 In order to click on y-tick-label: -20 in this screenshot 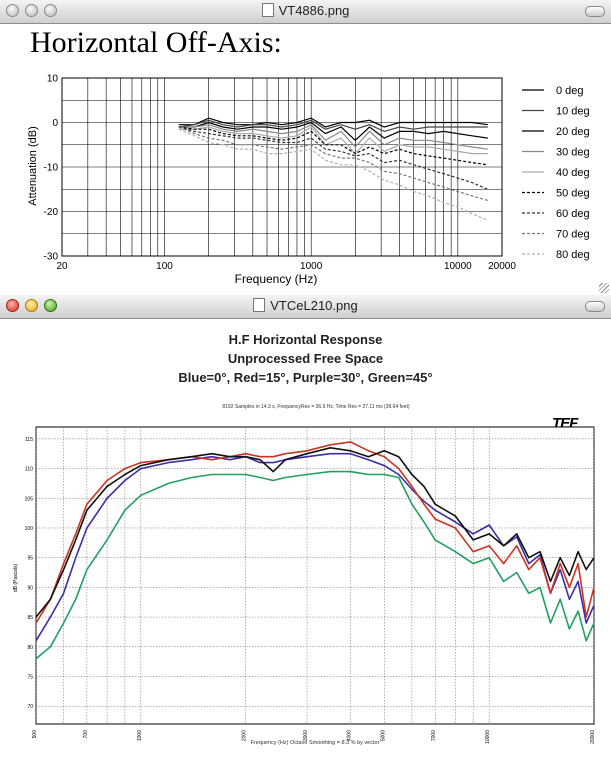, I will do `click(51, 212)`.